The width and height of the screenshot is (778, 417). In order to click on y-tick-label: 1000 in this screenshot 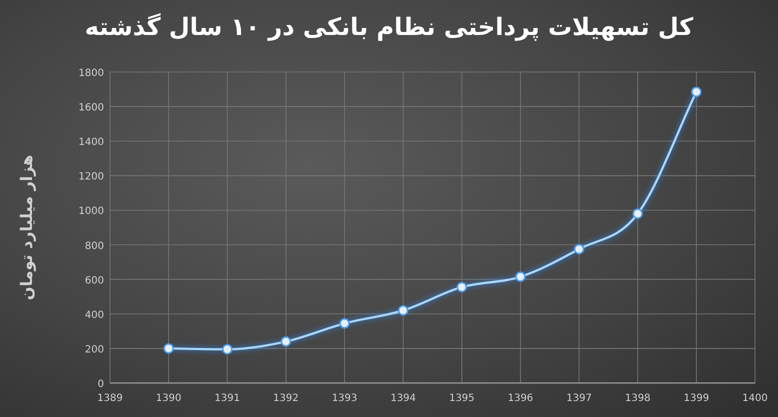, I will do `click(91, 212)`.